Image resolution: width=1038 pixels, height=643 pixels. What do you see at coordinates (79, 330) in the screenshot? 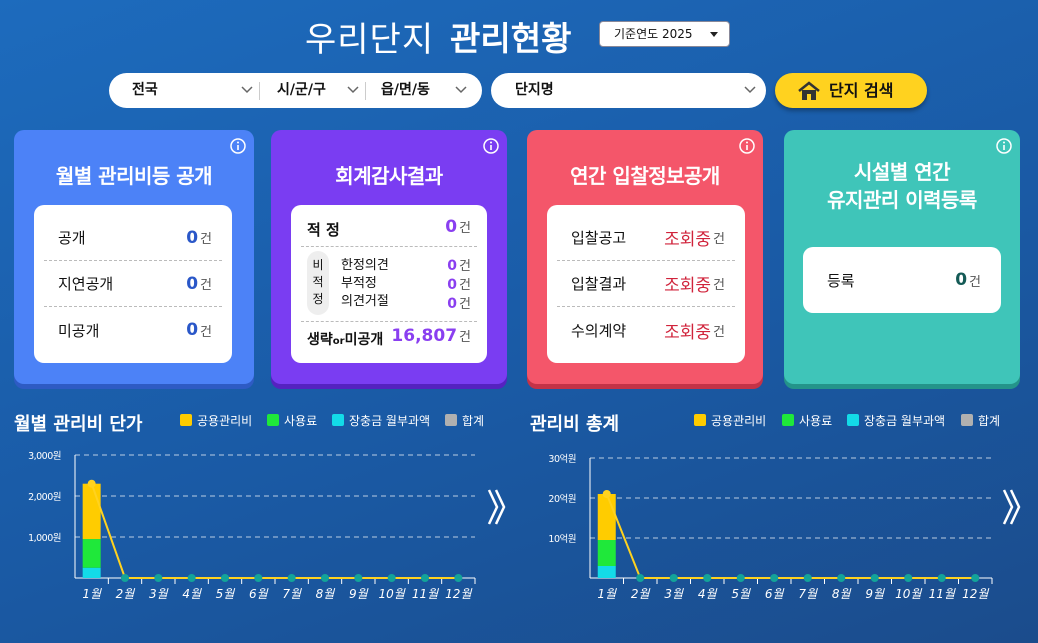
I see `row-label: 미공개` at bounding box center [79, 330].